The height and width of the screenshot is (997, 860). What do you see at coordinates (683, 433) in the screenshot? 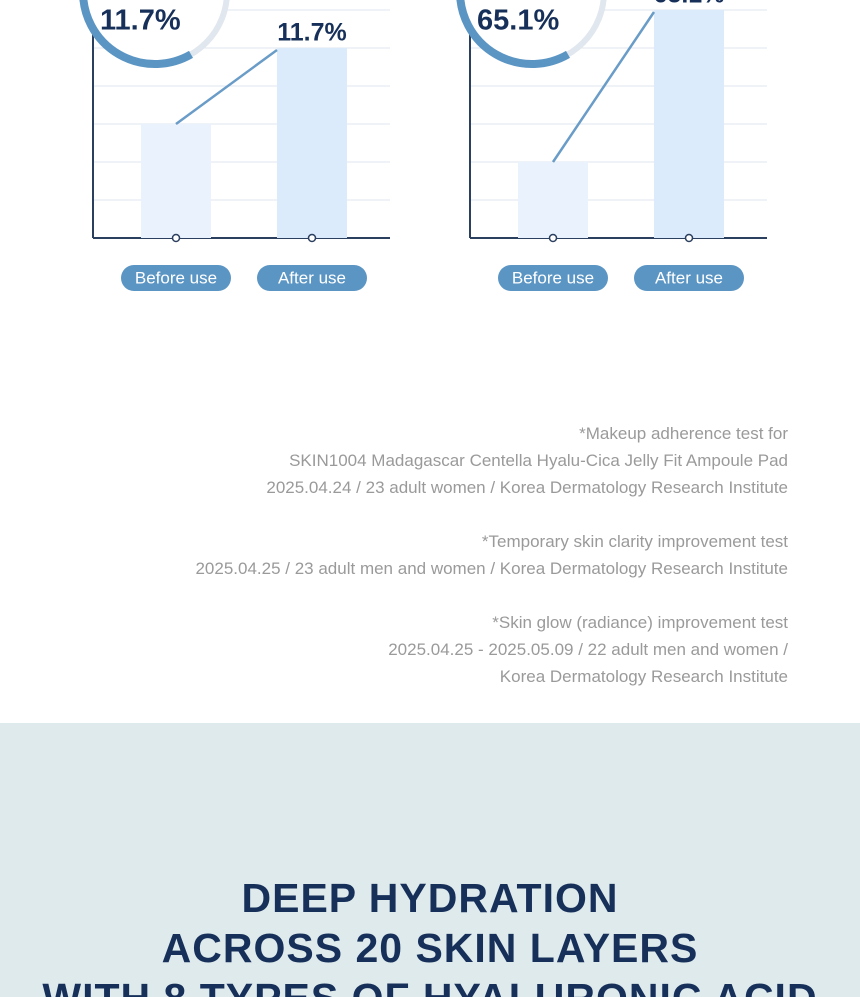
I see `note-line: *Makeup adherence test for` at bounding box center [683, 433].